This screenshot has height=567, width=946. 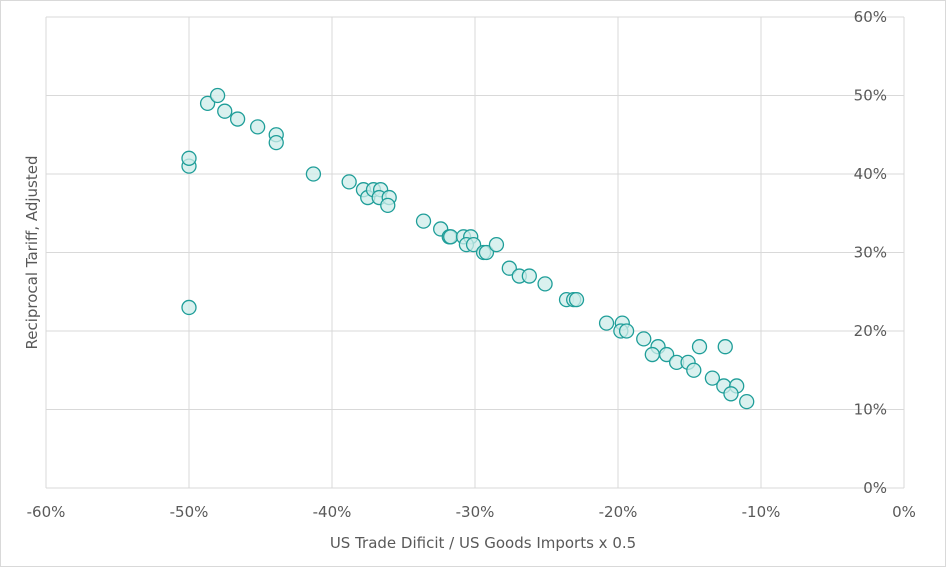 I want to click on x-axis-origin-label: 0%, so click(x=904, y=512).